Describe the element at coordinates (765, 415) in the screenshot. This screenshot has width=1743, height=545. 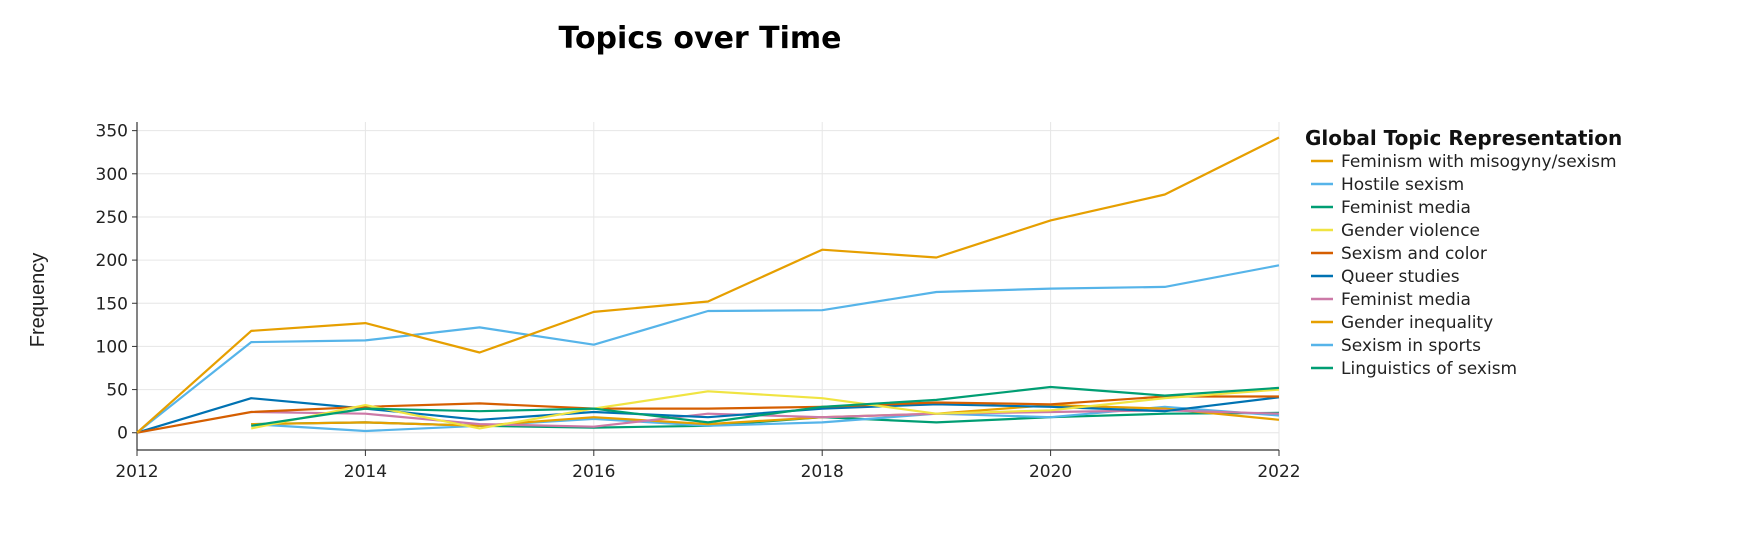
I see `series-line-gender-inequality` at that location.